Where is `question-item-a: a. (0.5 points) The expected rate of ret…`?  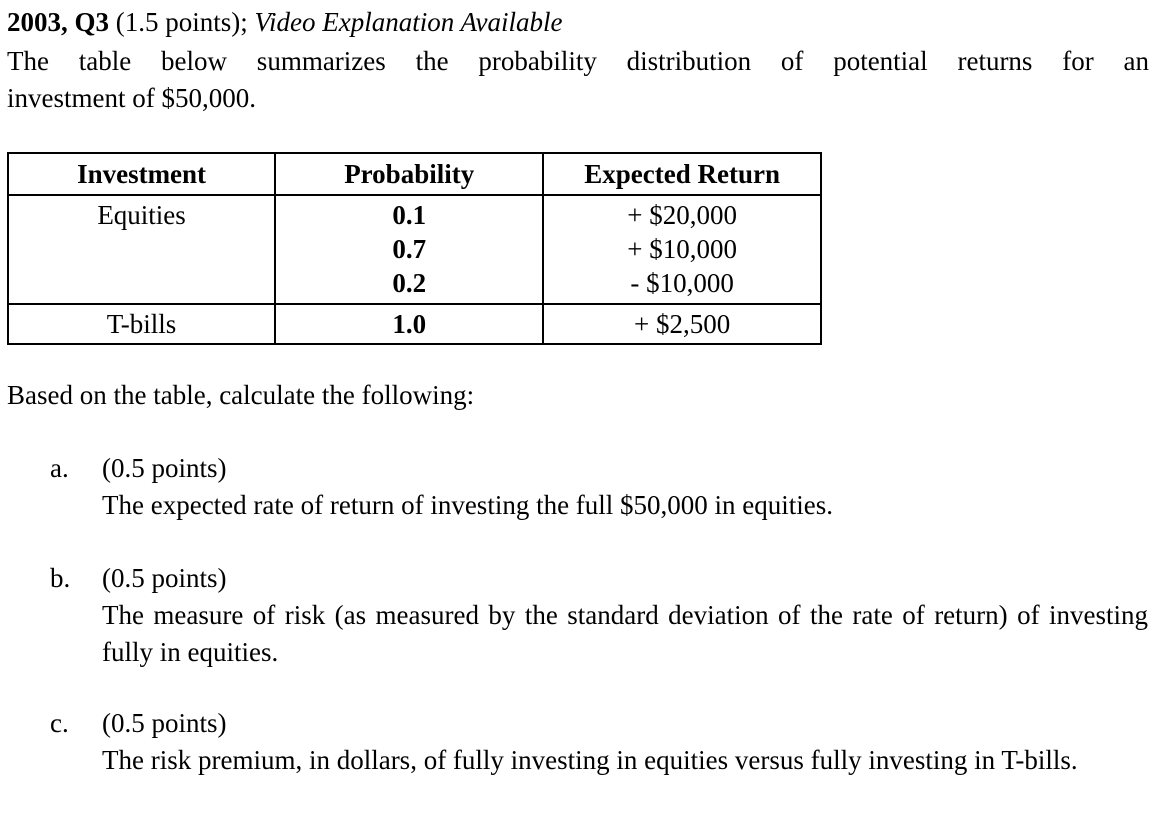
question-item-a: a. (0.5 points) The expected rate of ret… is located at coordinates (600, 490).